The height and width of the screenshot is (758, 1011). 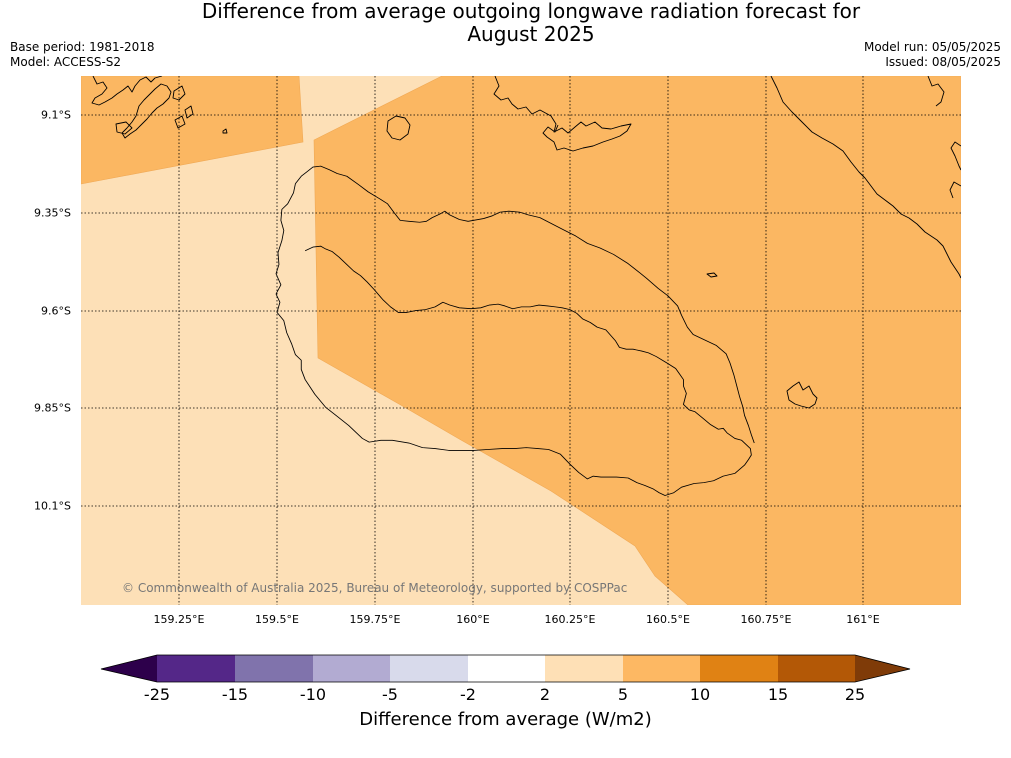 What do you see at coordinates (473, 619) in the screenshot?
I see `lon-label-160: 160°E` at bounding box center [473, 619].